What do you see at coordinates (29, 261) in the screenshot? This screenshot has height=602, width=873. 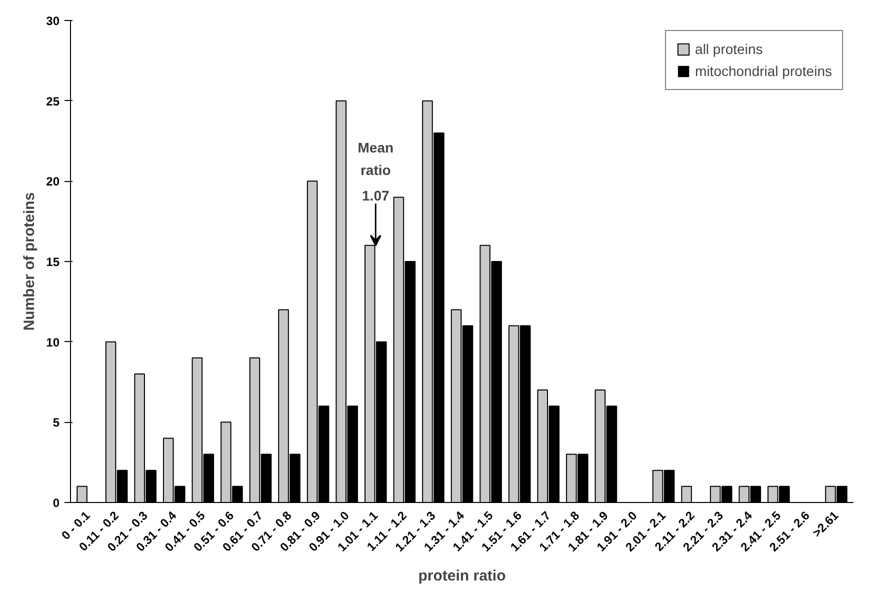 I see `y-axis-title: Number of proteins` at bounding box center [29, 261].